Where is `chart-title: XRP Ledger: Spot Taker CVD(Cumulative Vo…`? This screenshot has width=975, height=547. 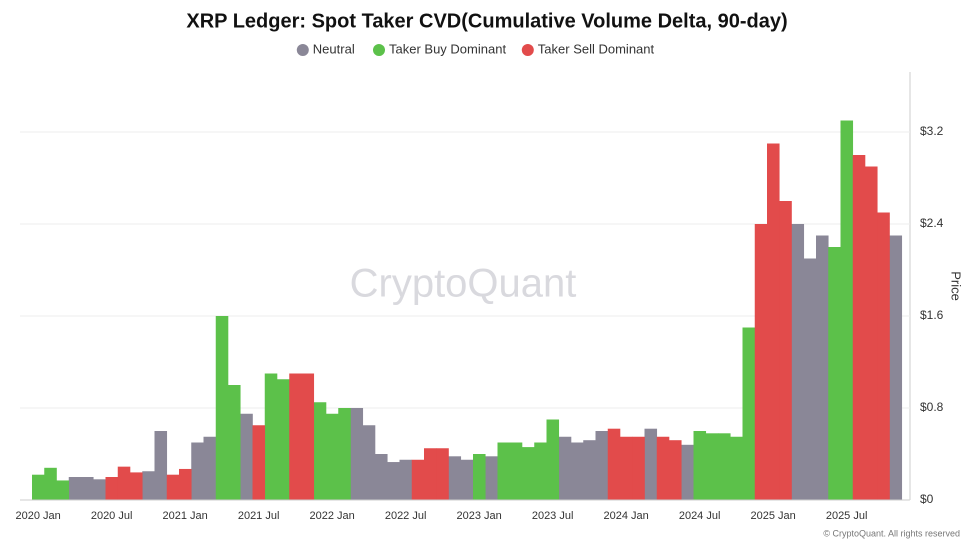 chart-title: XRP Ledger: Spot Taker CVD(Cumulative Vo… is located at coordinates (486, 21).